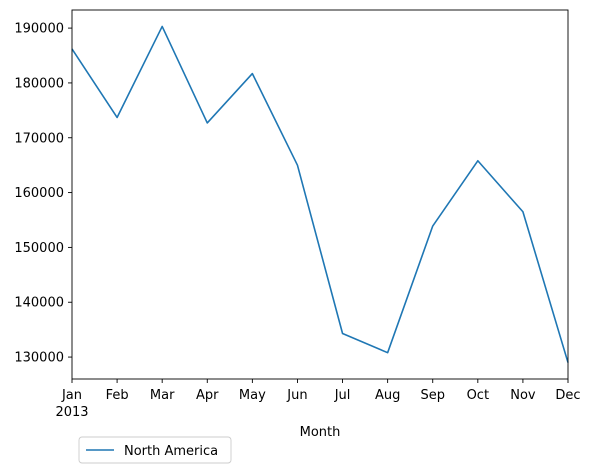 This screenshot has width=591, height=473. Describe the element at coordinates (387, 395) in the screenshot. I see `x-tick-label: Aug` at that location.